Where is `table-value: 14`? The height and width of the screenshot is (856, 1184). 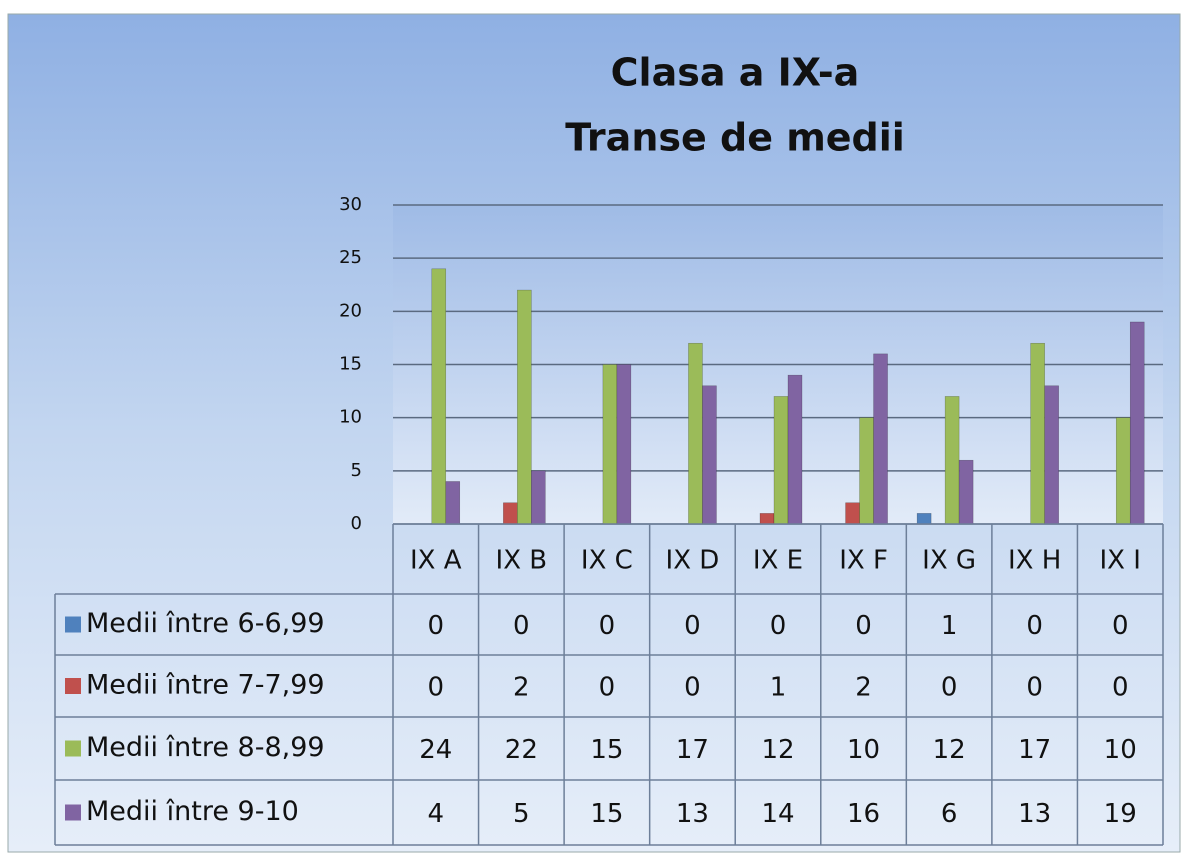
table-value: 14 is located at coordinates (777, 814).